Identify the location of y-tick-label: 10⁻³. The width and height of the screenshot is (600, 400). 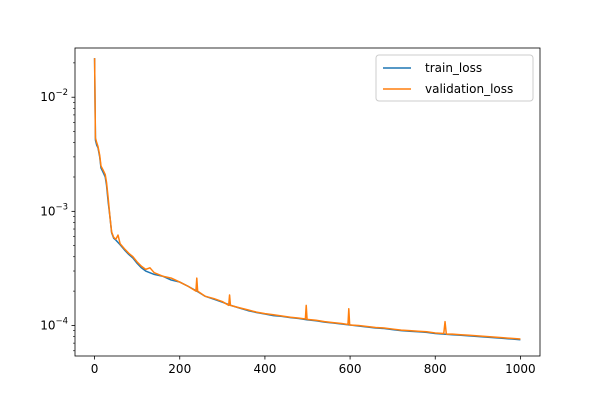
(54, 210).